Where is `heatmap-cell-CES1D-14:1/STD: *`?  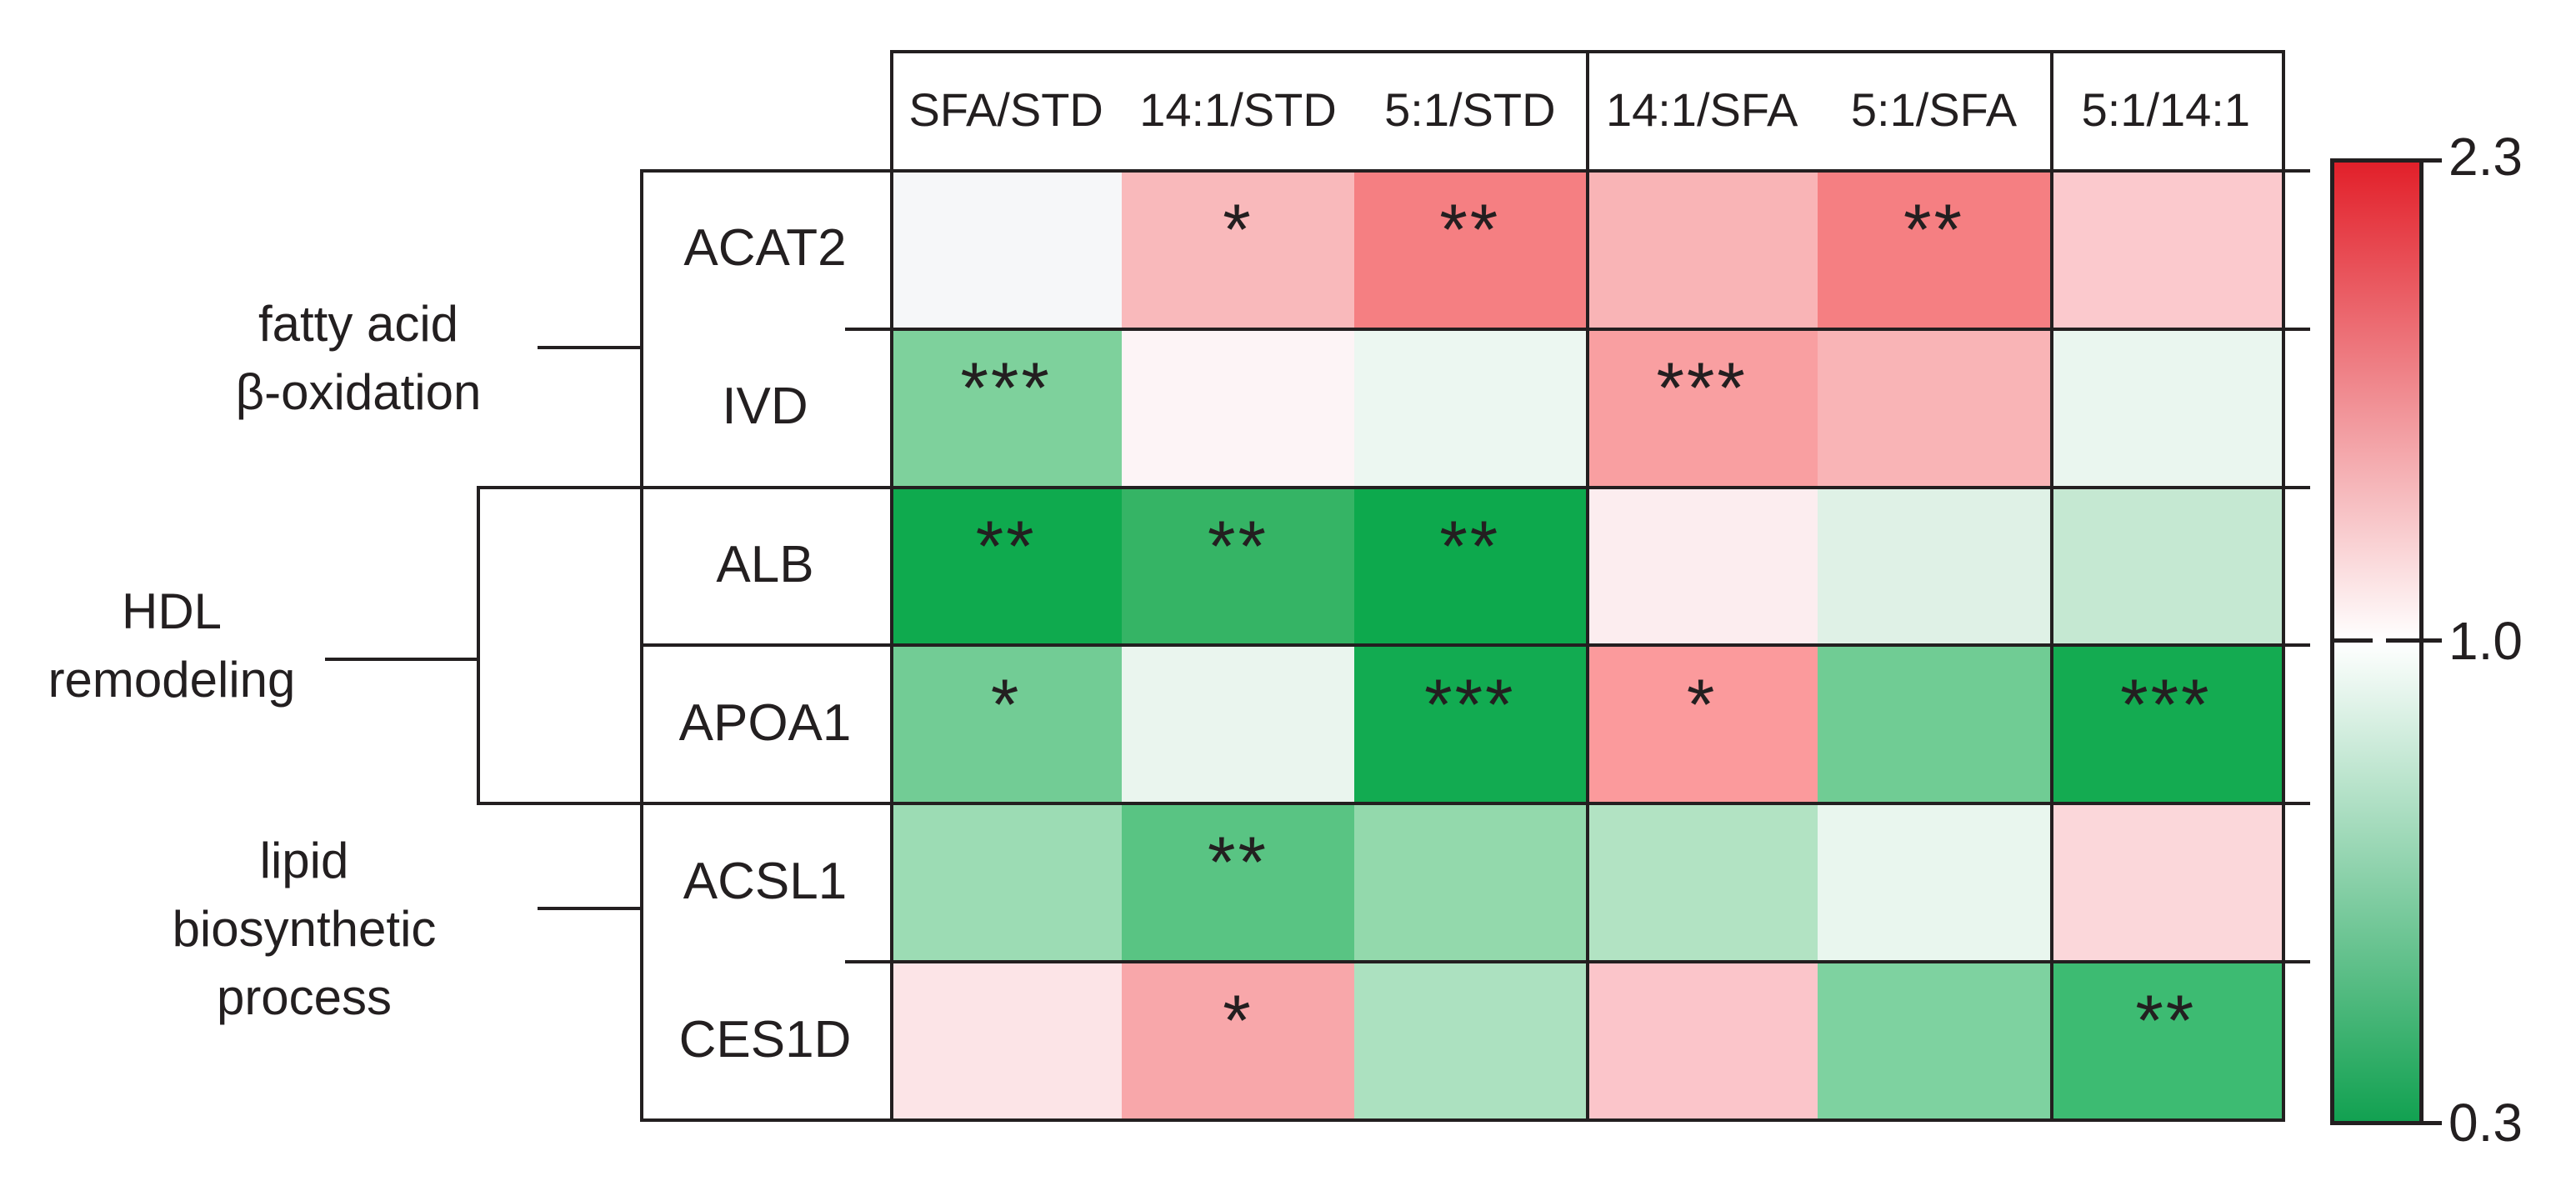 heatmap-cell-CES1D-14:1/STD: * is located at coordinates (1238, 1039).